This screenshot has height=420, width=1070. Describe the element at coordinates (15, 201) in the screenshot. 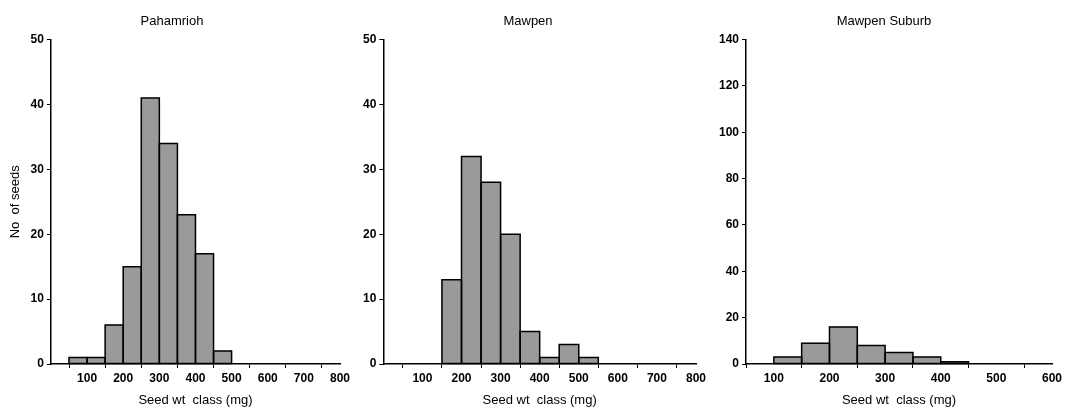

I see `y-axis-title: No of seeds` at that location.